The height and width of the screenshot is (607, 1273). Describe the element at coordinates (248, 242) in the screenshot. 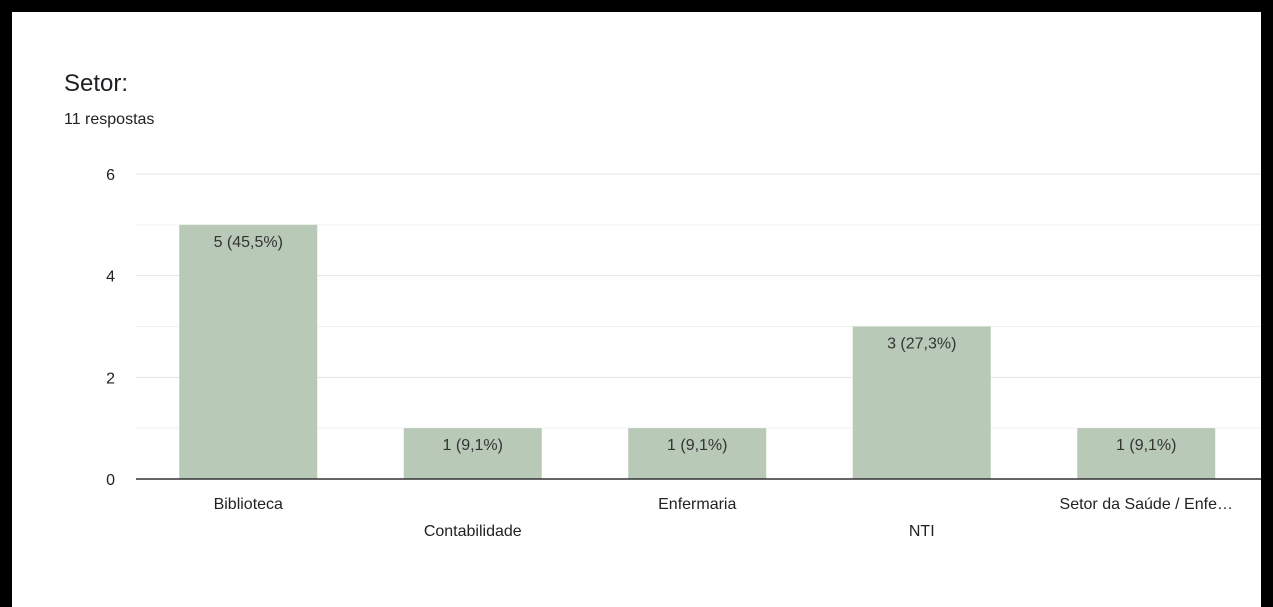

I see `bar-data-label: 5 (45,5%)` at that location.